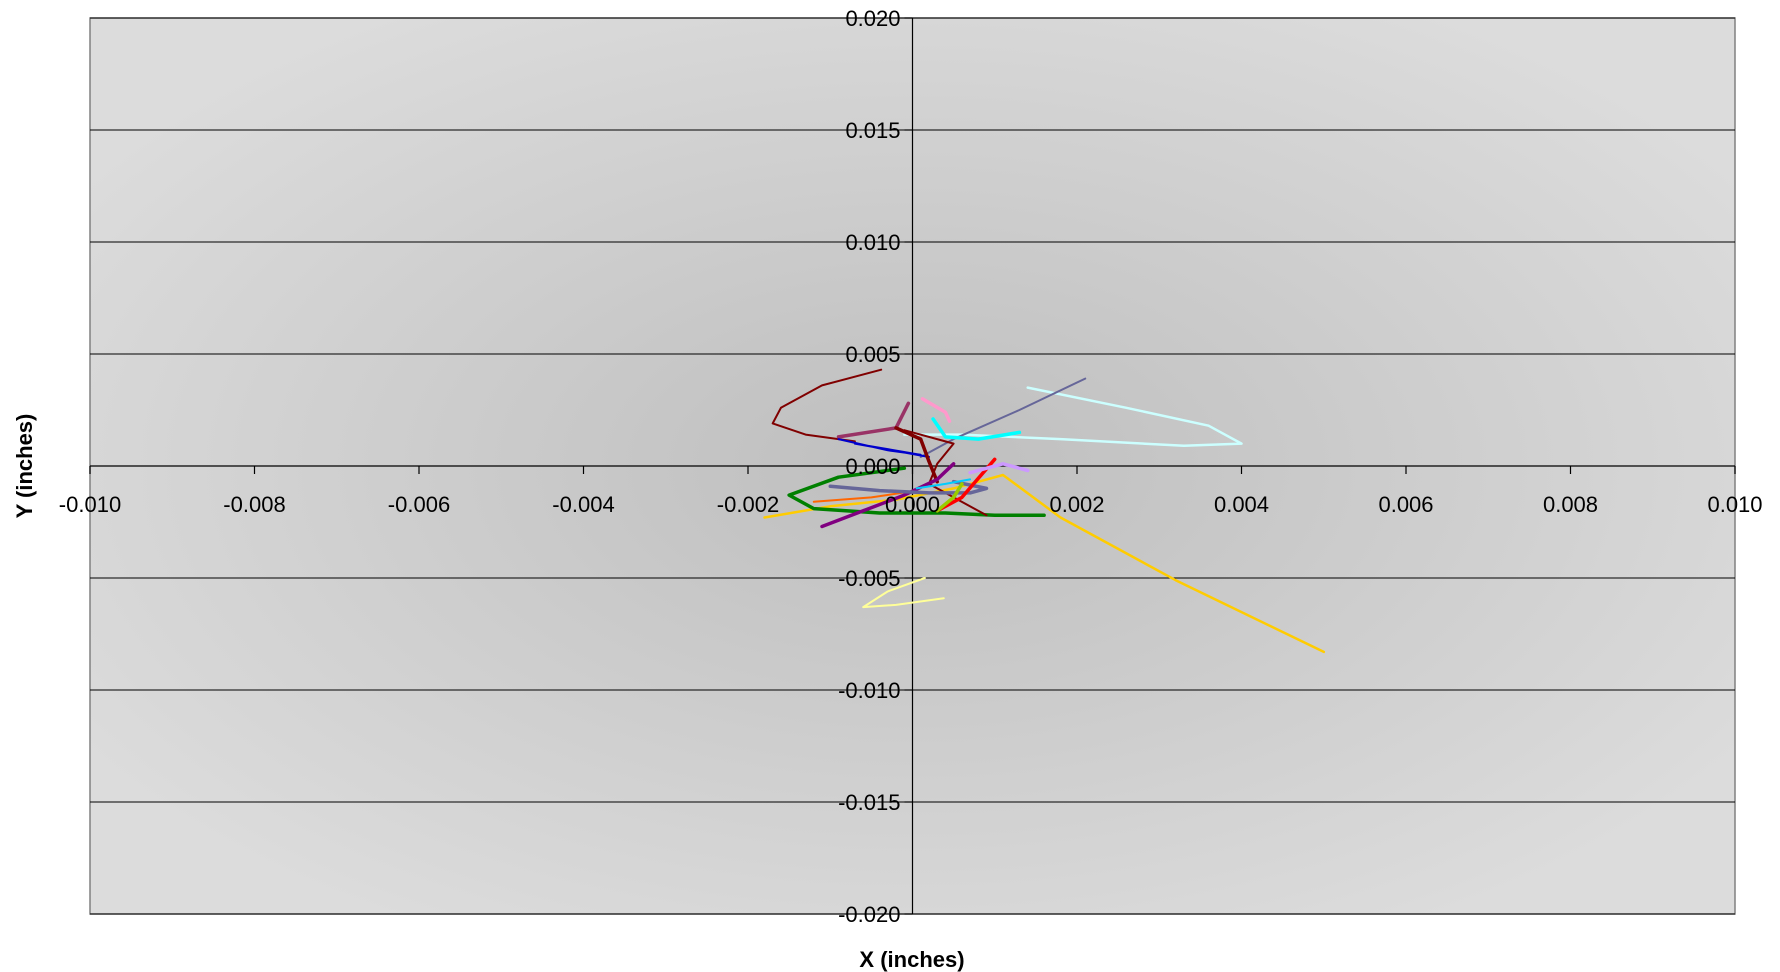  Describe the element at coordinates (24, 466) in the screenshot. I see `y-axis-title: Y (inches)` at that location.